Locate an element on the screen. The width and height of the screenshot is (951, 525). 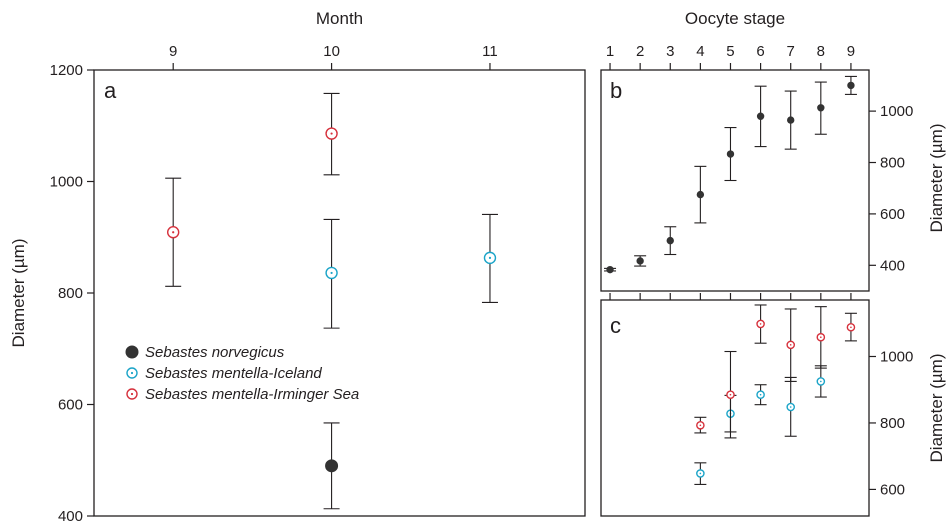
panel-b-frame is located at coordinates (735, 180).